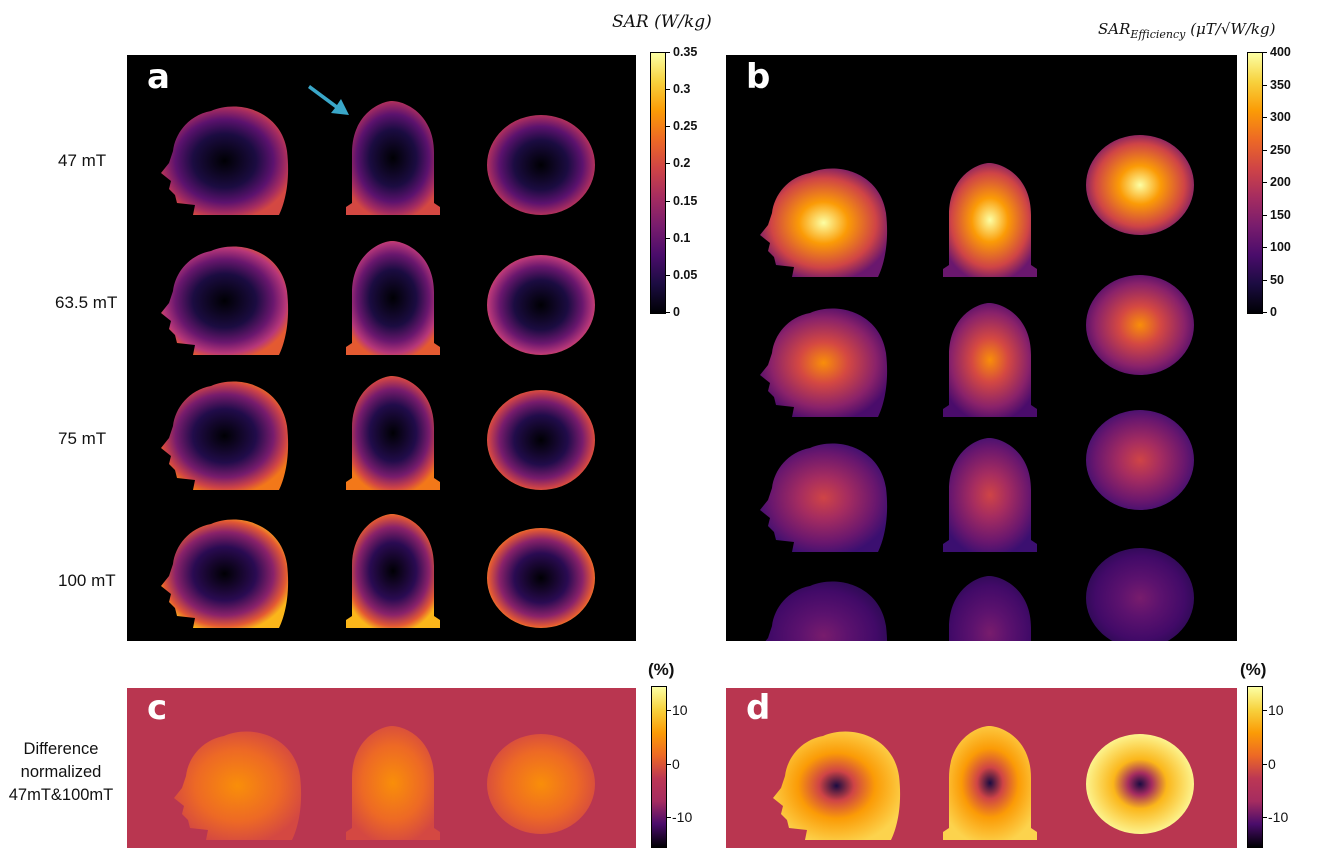 This screenshot has width=1322, height=848. I want to click on colorbar-tick-label: 0.25, so click(685, 126).